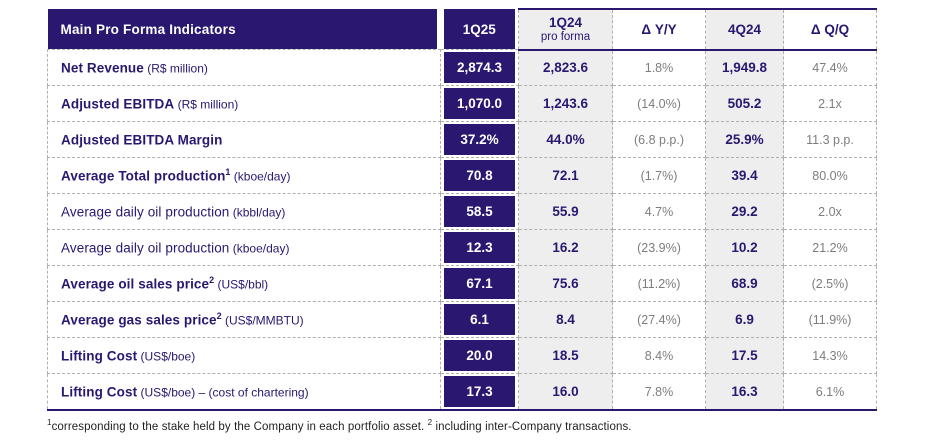 The height and width of the screenshot is (448, 943). Describe the element at coordinates (565, 23) in the screenshot. I see `header-1q24-label: 1Q24` at that location.